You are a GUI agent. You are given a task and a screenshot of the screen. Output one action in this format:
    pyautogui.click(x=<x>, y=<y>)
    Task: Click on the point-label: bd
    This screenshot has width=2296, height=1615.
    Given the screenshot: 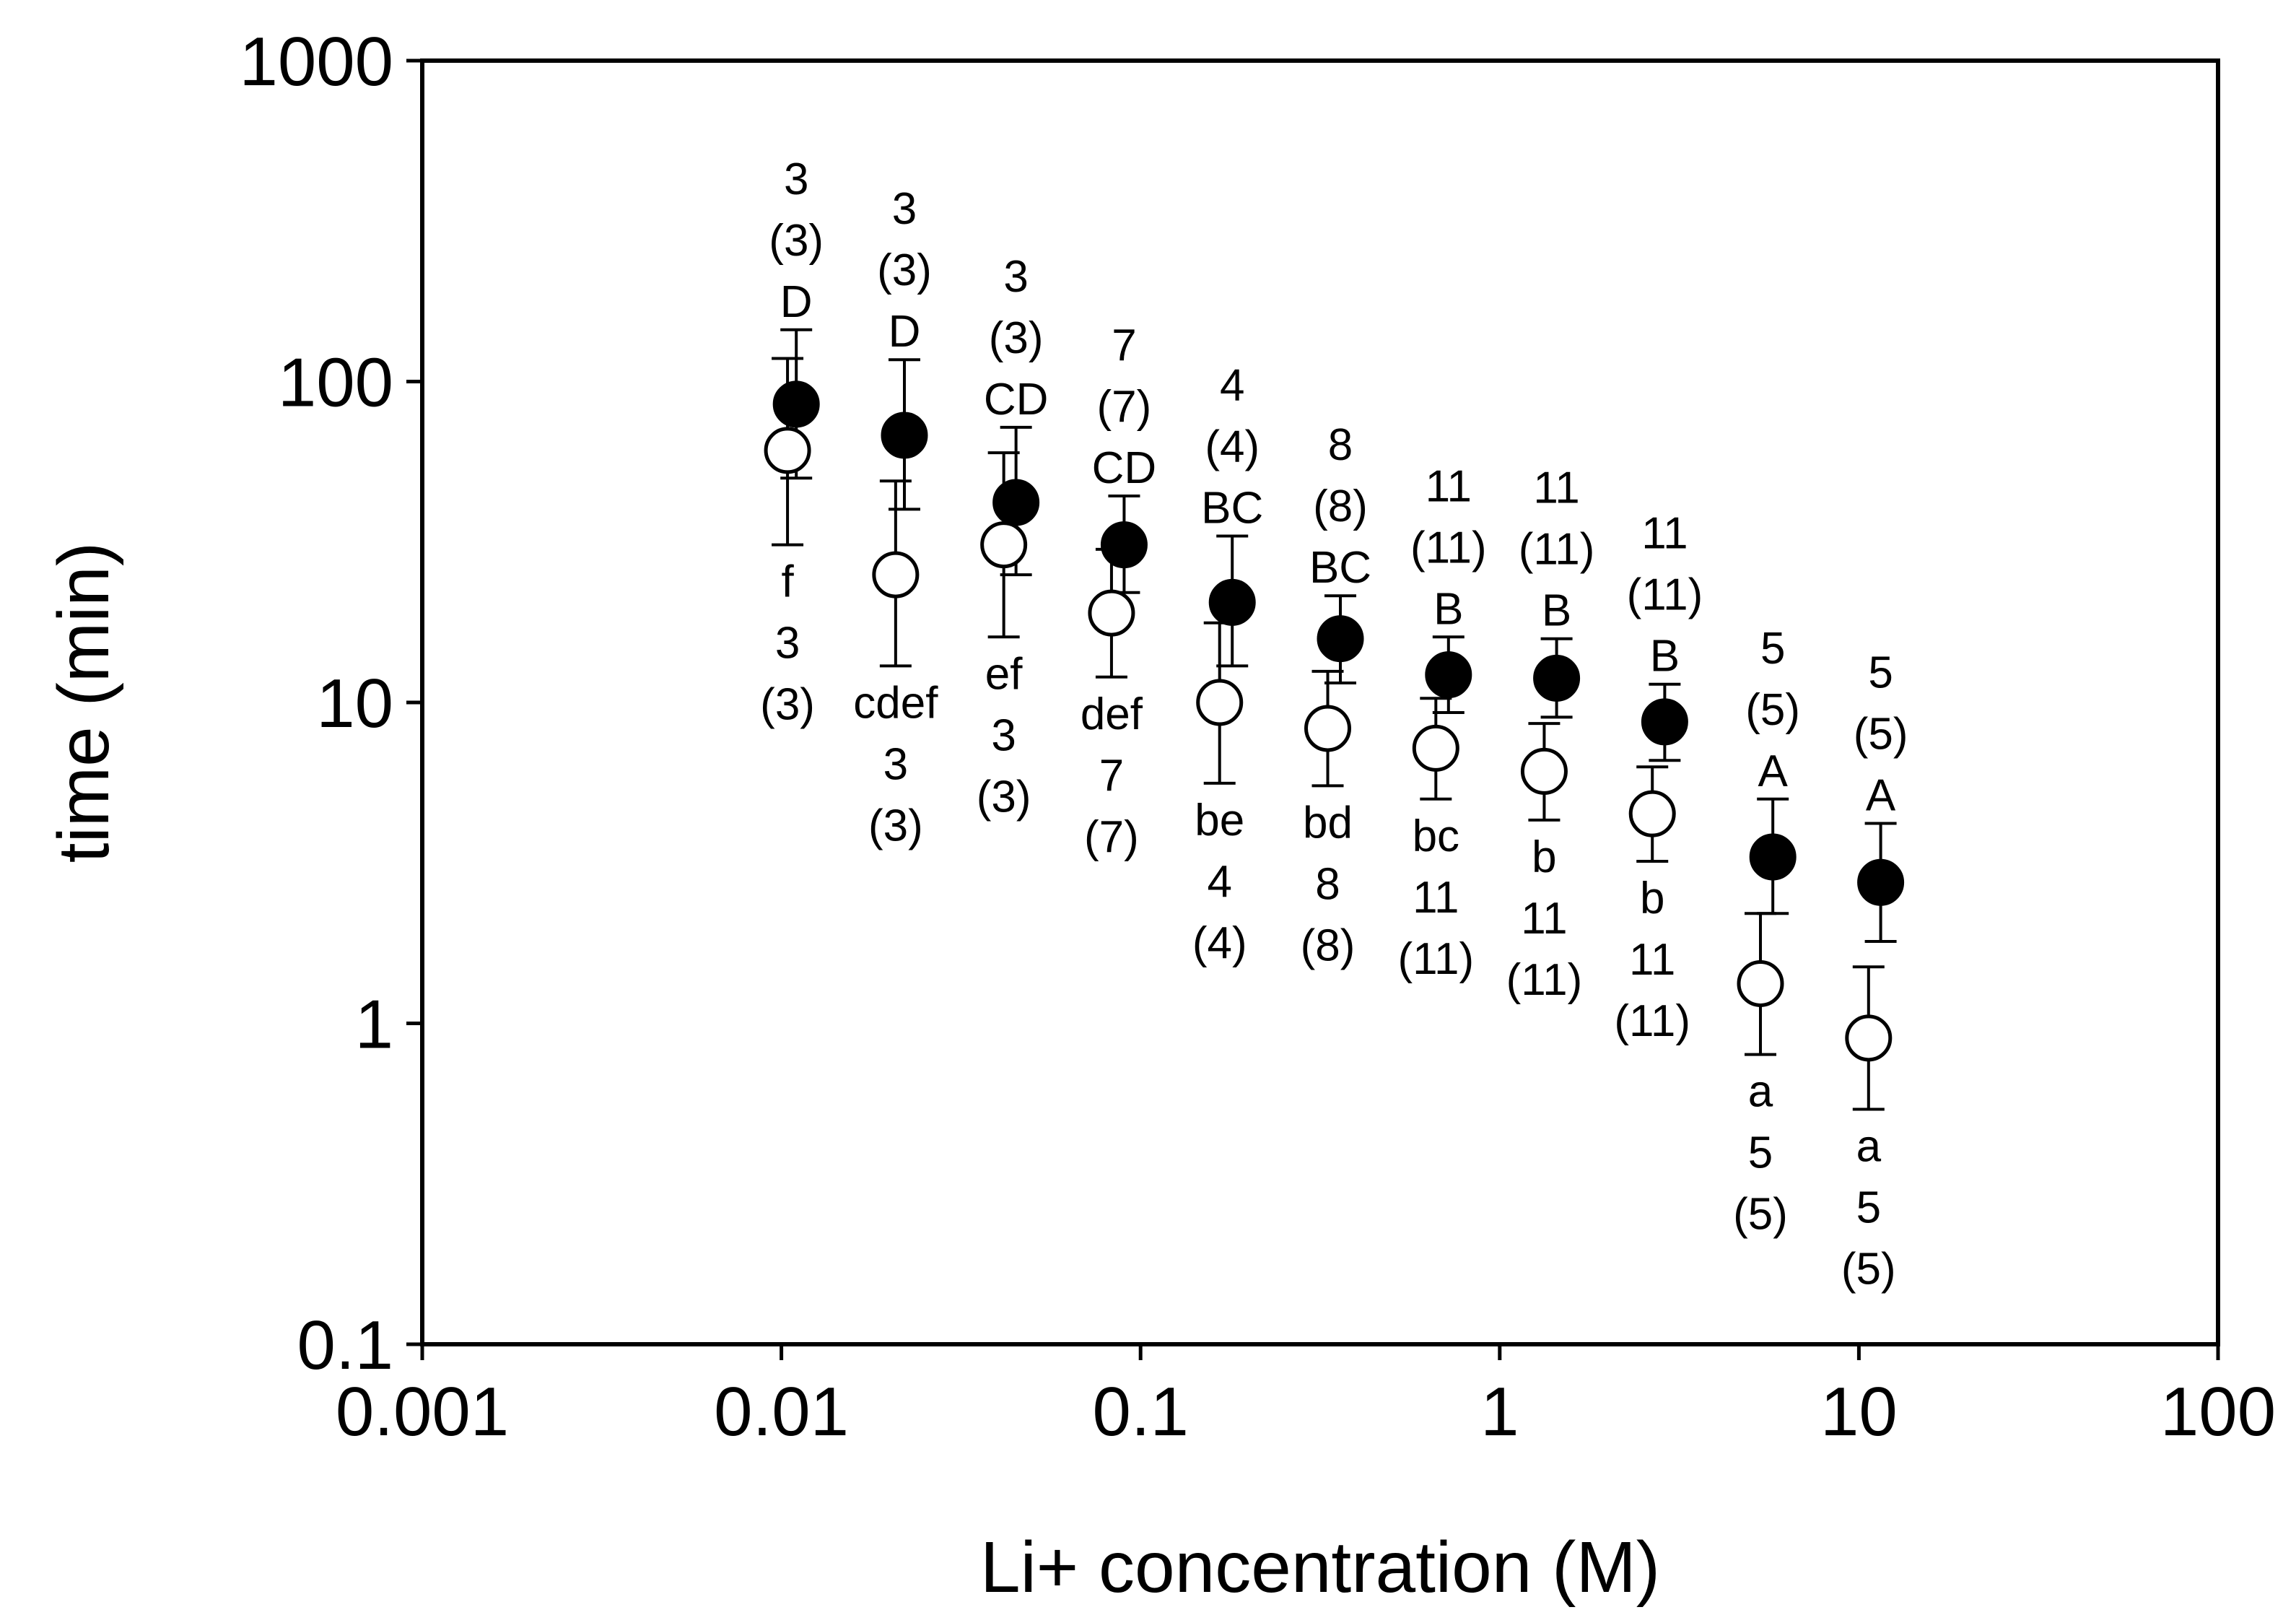 What is the action you would take?
    pyautogui.click(x=1328, y=823)
    